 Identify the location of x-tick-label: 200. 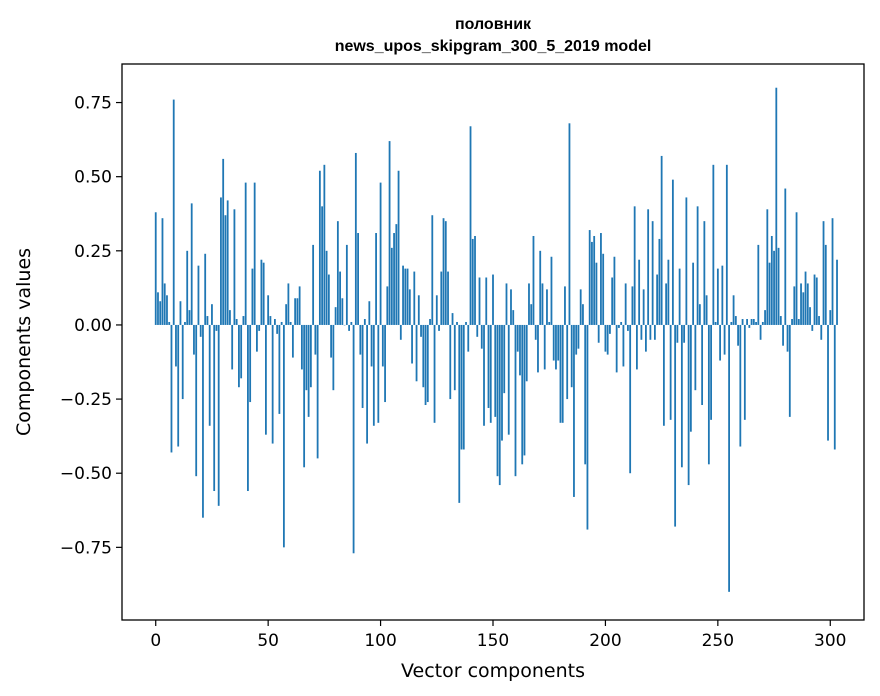
(605, 641).